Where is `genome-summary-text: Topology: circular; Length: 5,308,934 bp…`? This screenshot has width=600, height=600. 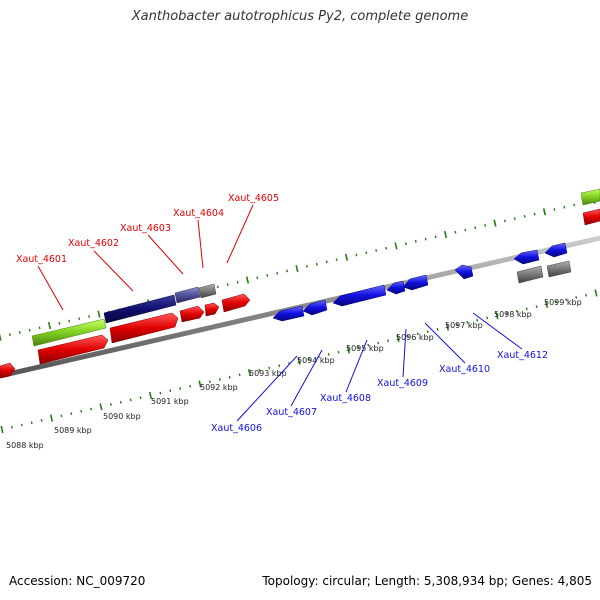
genome-summary-text: Topology: circular; Length: 5,308,934 bp… is located at coordinates (427, 581).